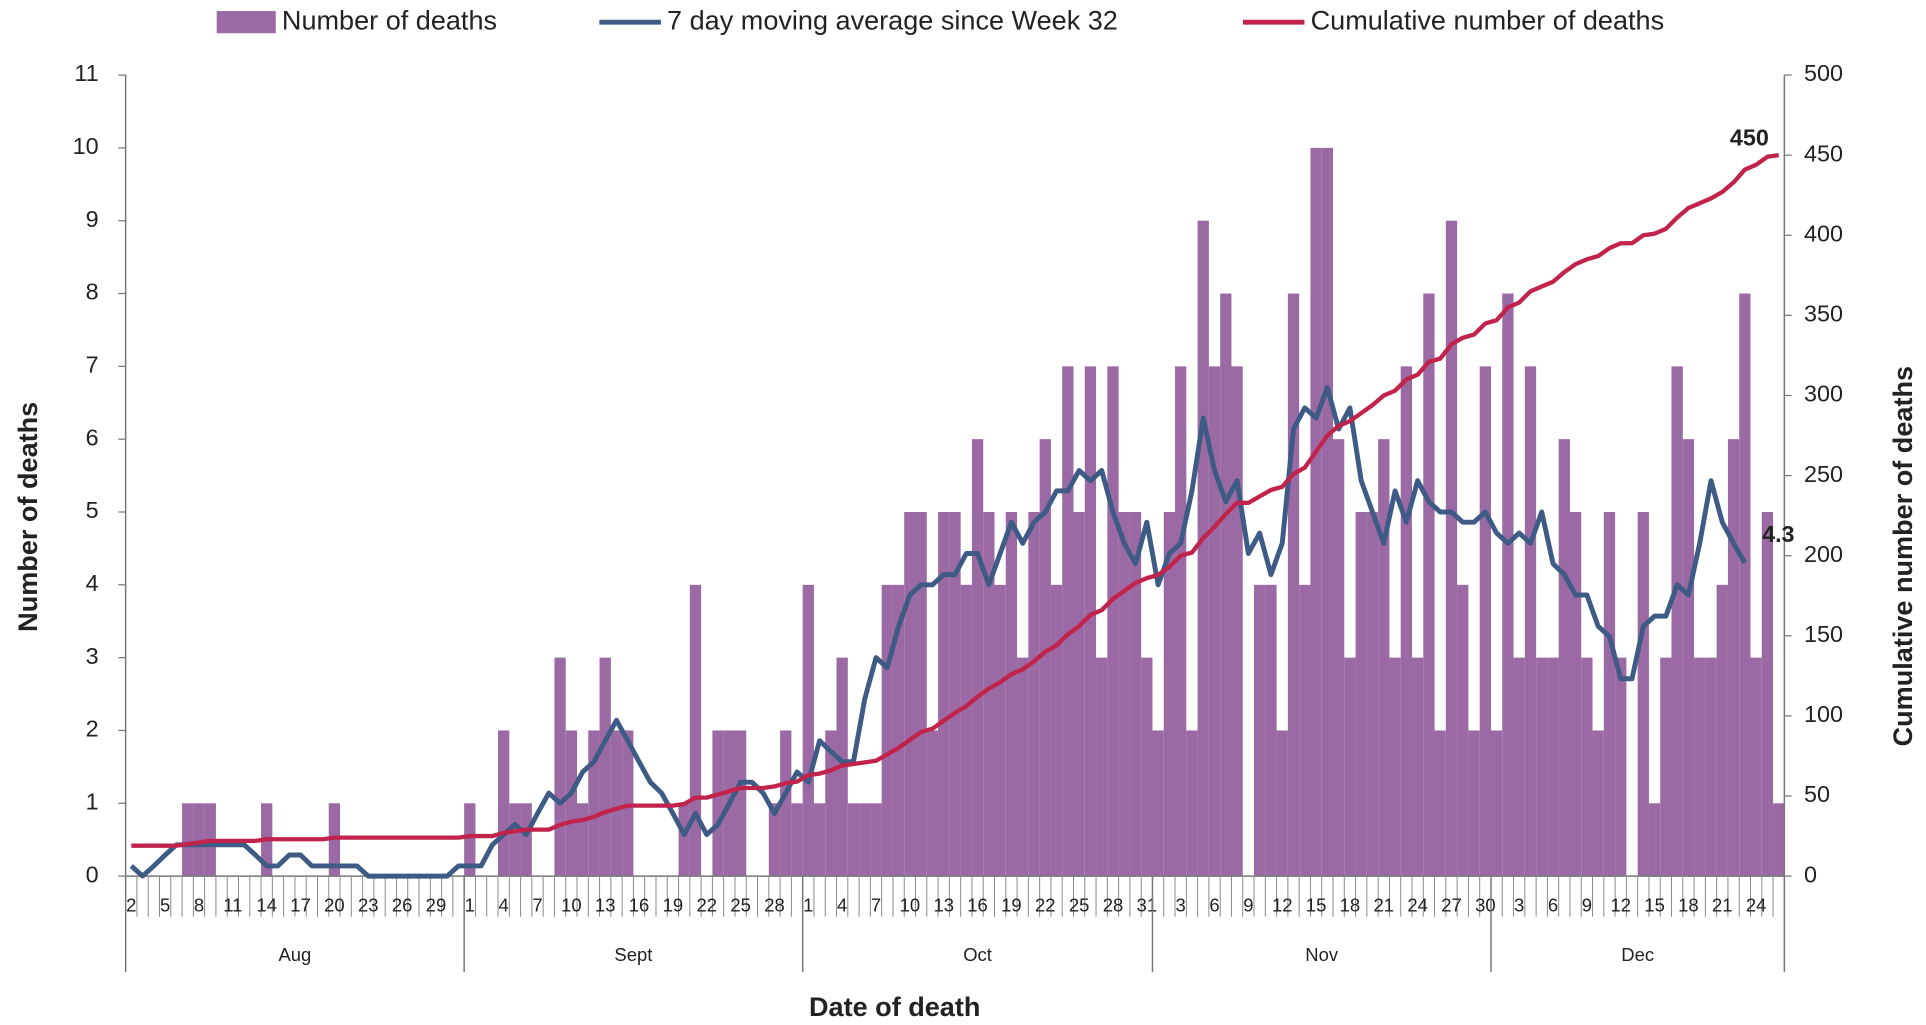 Image resolution: width=1926 pixels, height=1025 pixels. I want to click on y-tick-label: 11, so click(86, 73).